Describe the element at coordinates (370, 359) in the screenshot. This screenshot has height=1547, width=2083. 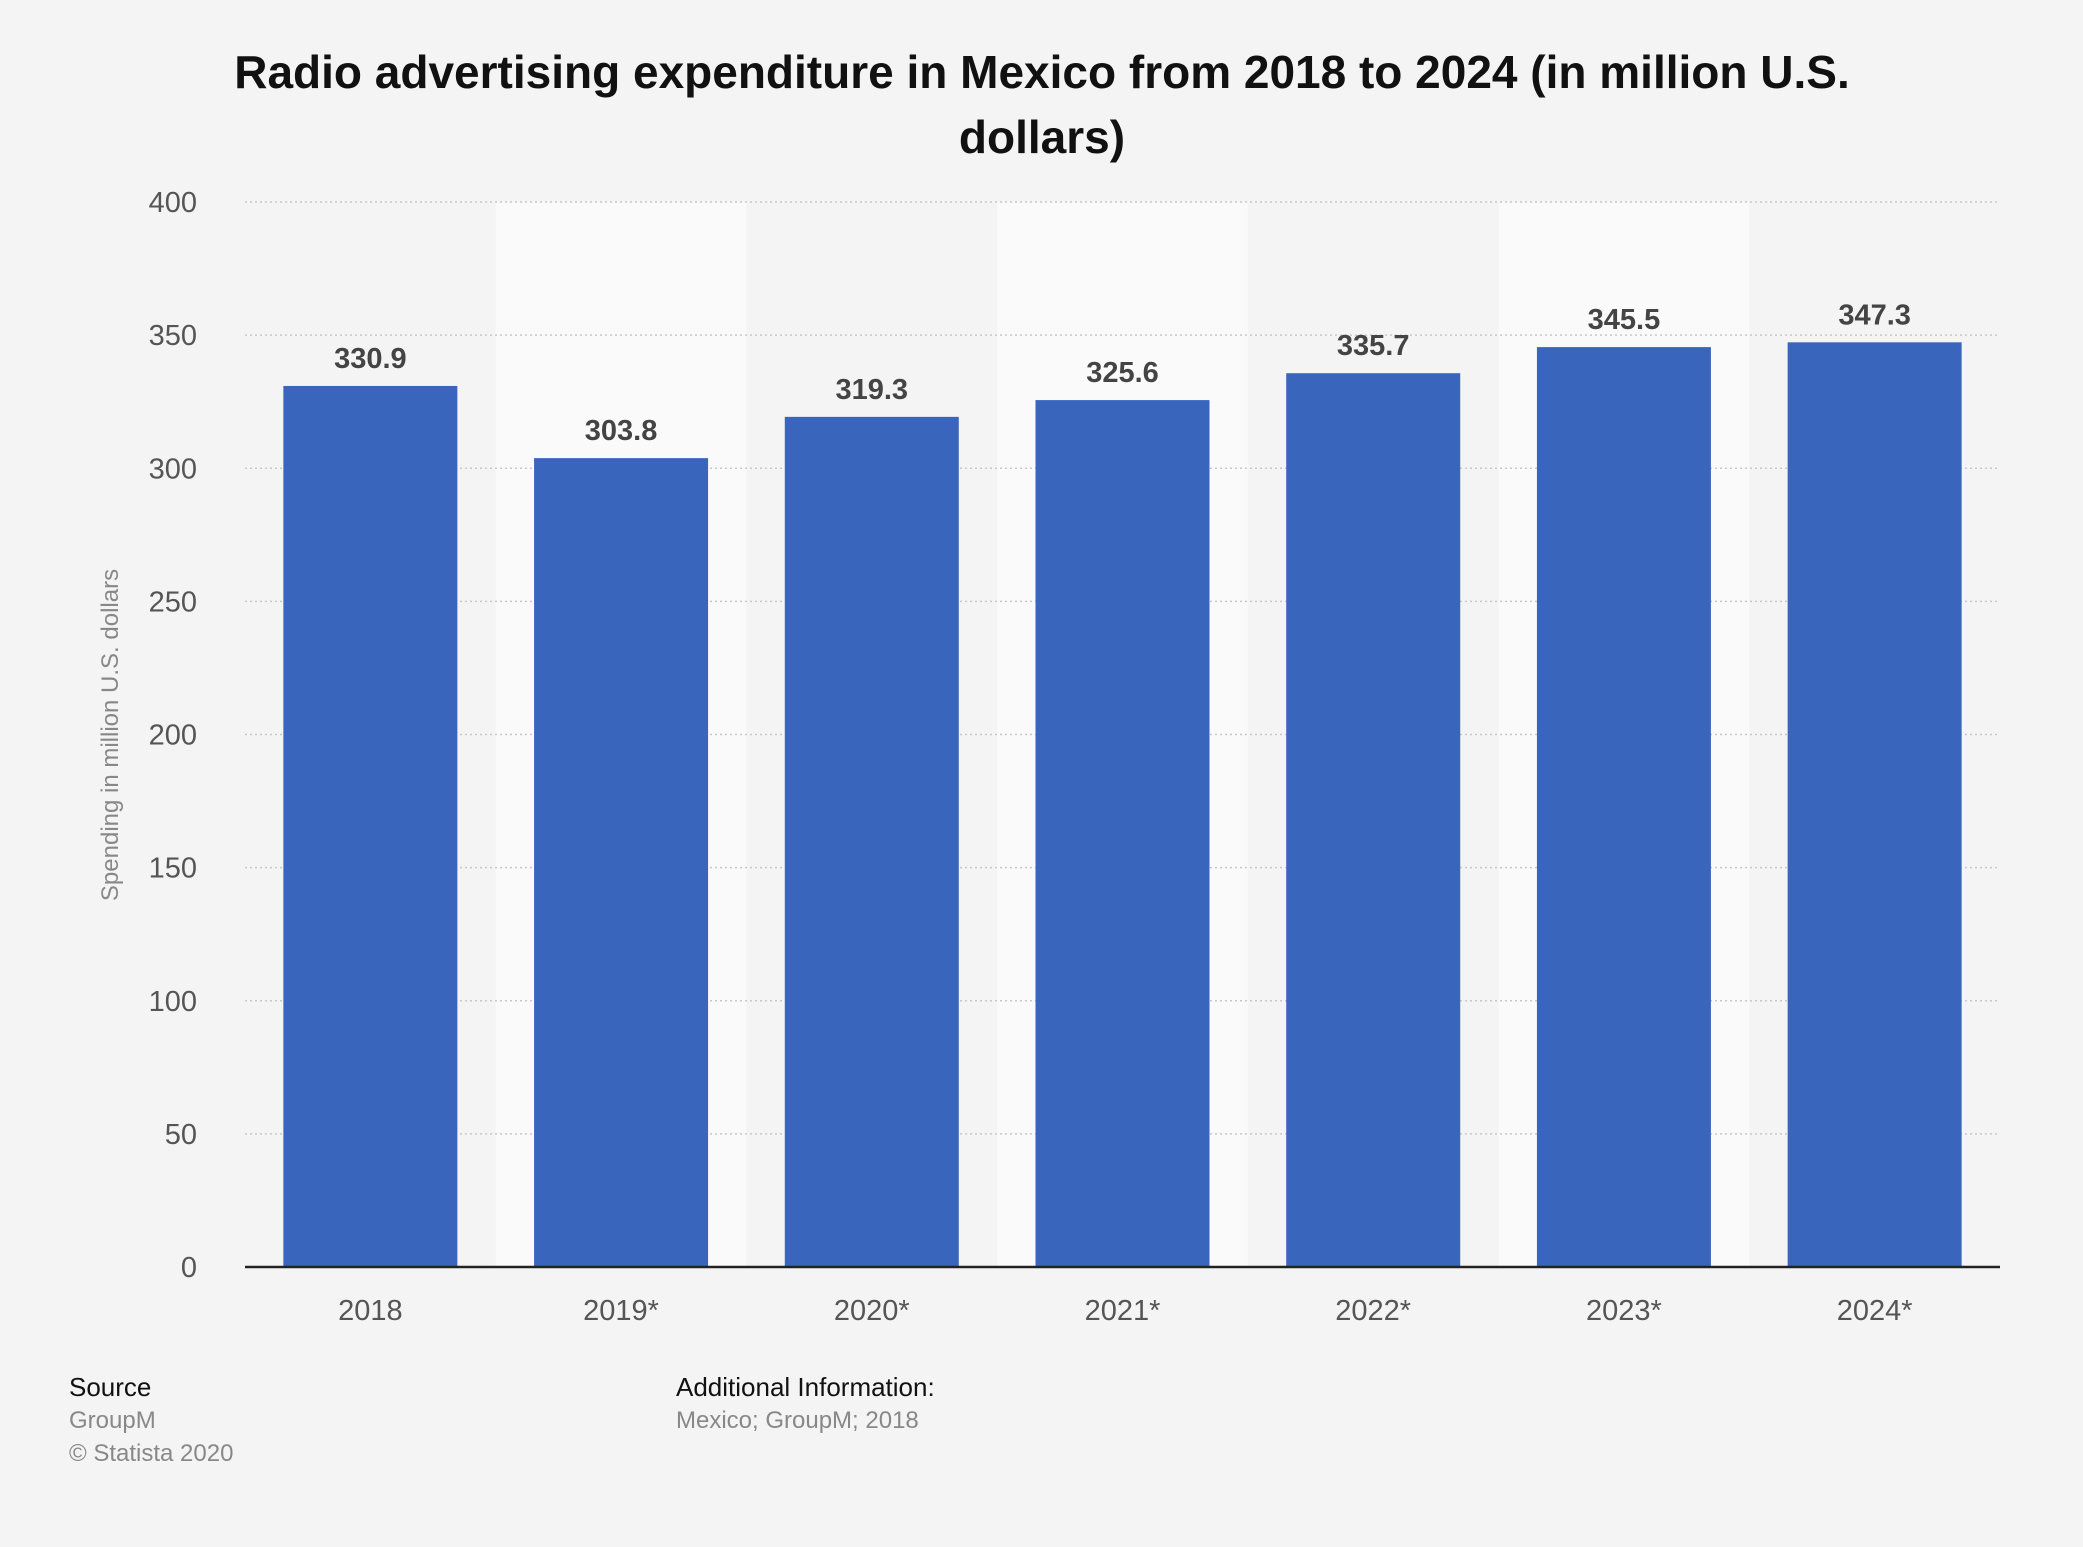
I see `value-label: 330.9` at that location.